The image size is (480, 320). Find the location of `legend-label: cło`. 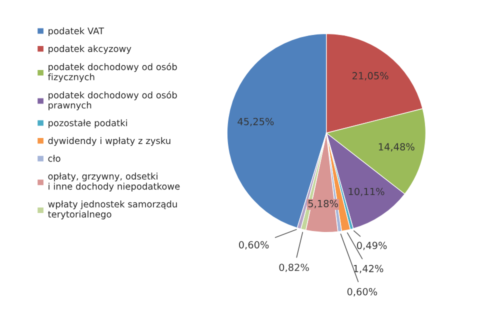

legend-label: cło is located at coordinates (54, 158).